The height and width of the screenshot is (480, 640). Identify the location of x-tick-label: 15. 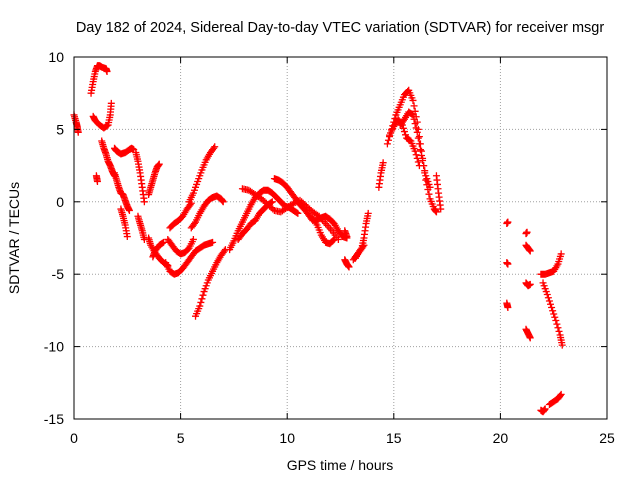
(394, 438).